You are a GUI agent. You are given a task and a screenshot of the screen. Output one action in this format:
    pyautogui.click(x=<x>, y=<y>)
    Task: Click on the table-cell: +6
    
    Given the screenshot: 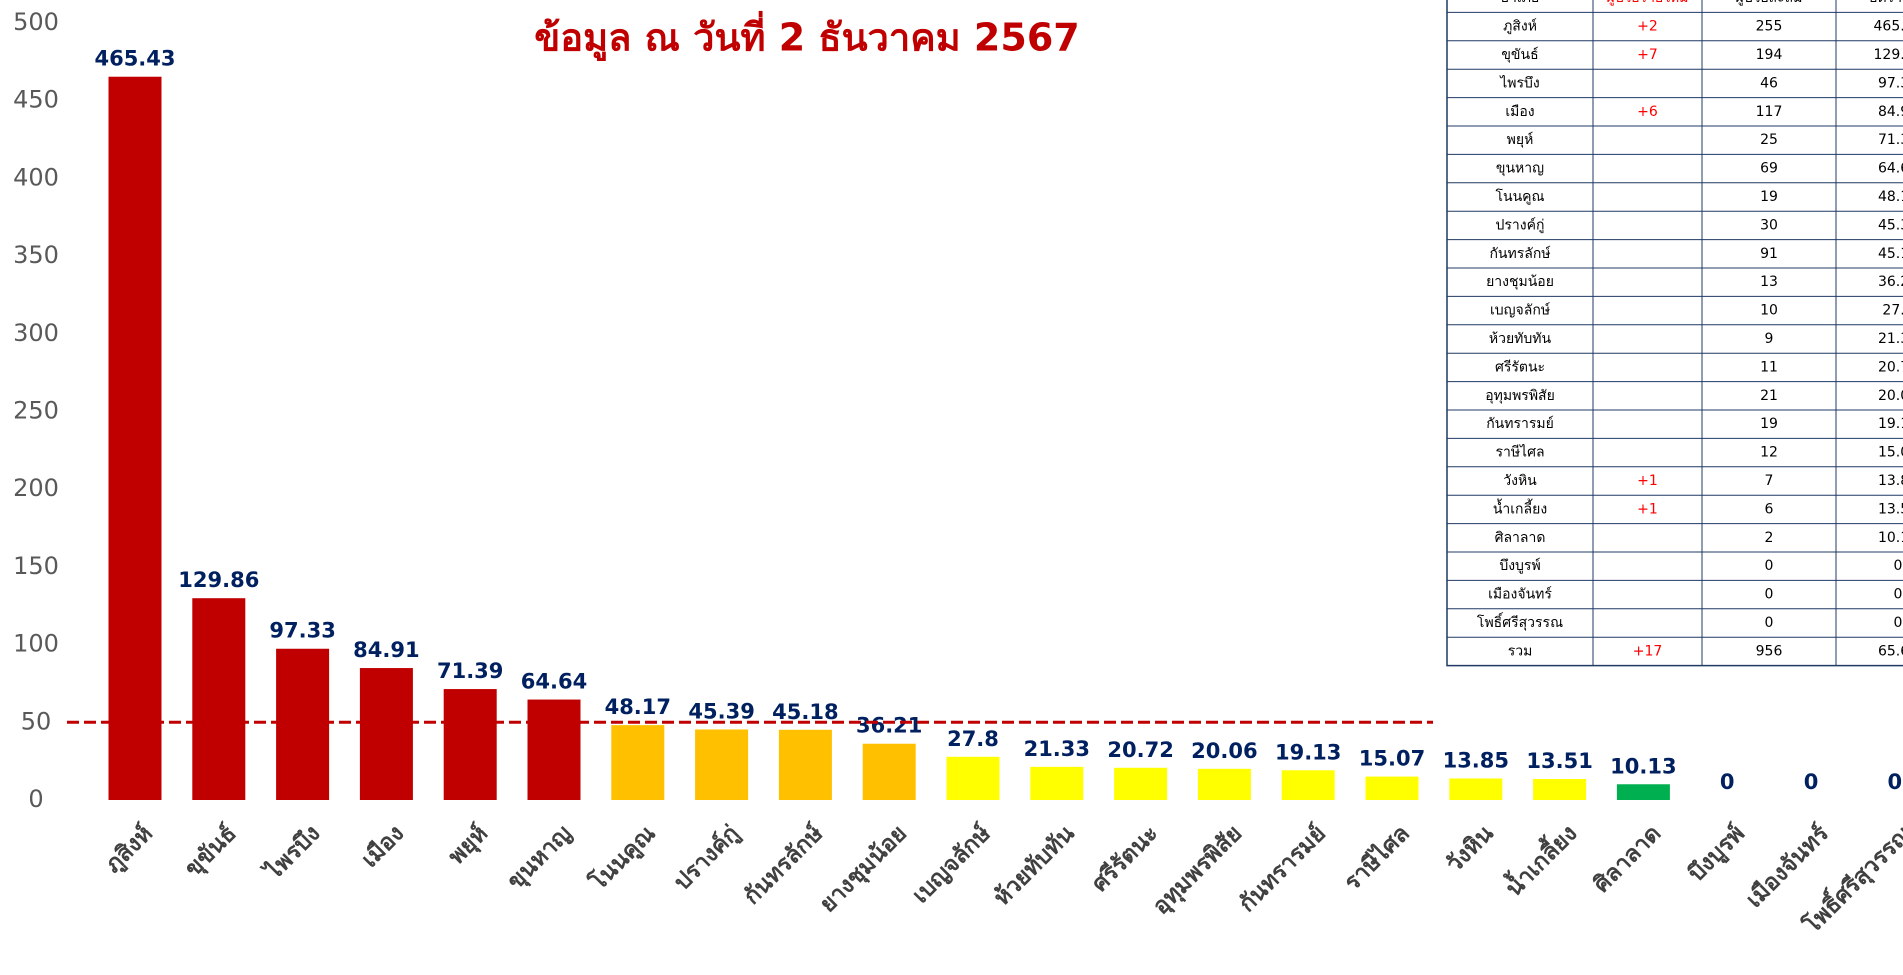 What is the action you would take?
    pyautogui.click(x=1647, y=112)
    